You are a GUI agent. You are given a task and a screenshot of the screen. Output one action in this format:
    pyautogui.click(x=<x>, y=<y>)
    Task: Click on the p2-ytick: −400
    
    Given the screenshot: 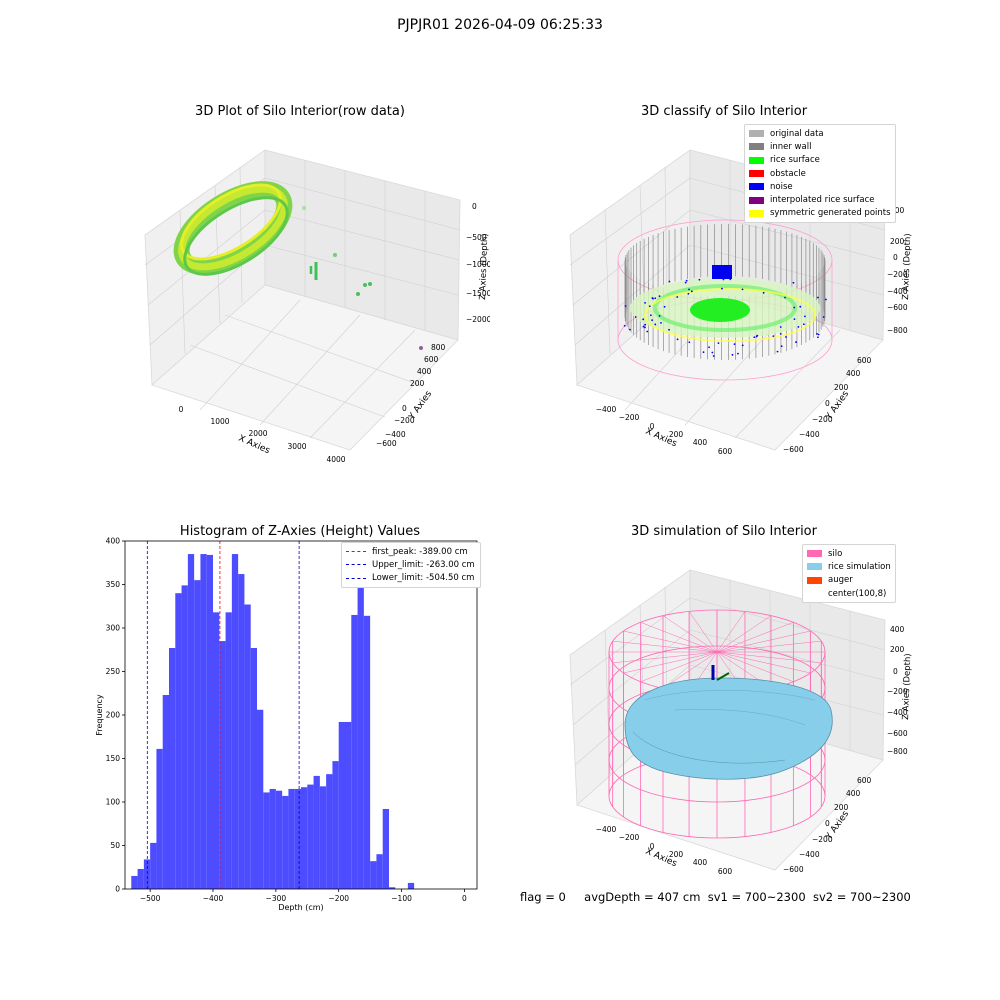 What is the action you would take?
    pyautogui.click(x=809, y=434)
    